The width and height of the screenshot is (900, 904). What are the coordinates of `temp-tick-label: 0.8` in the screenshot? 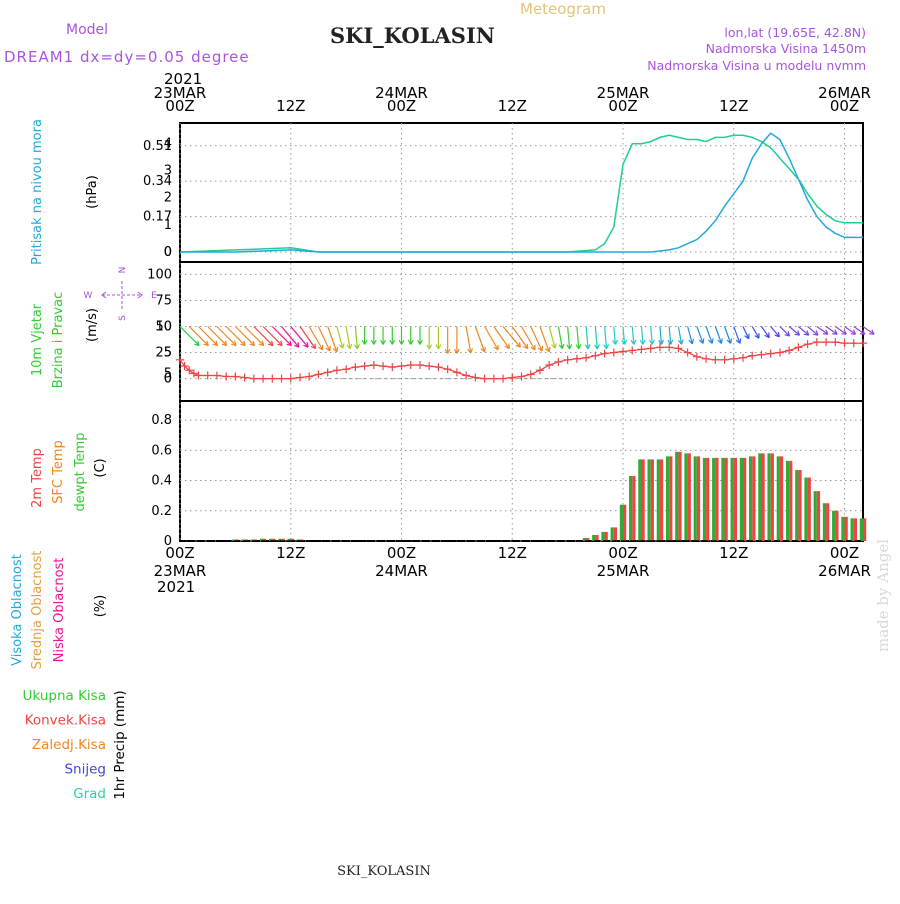 It's located at (161, 420).